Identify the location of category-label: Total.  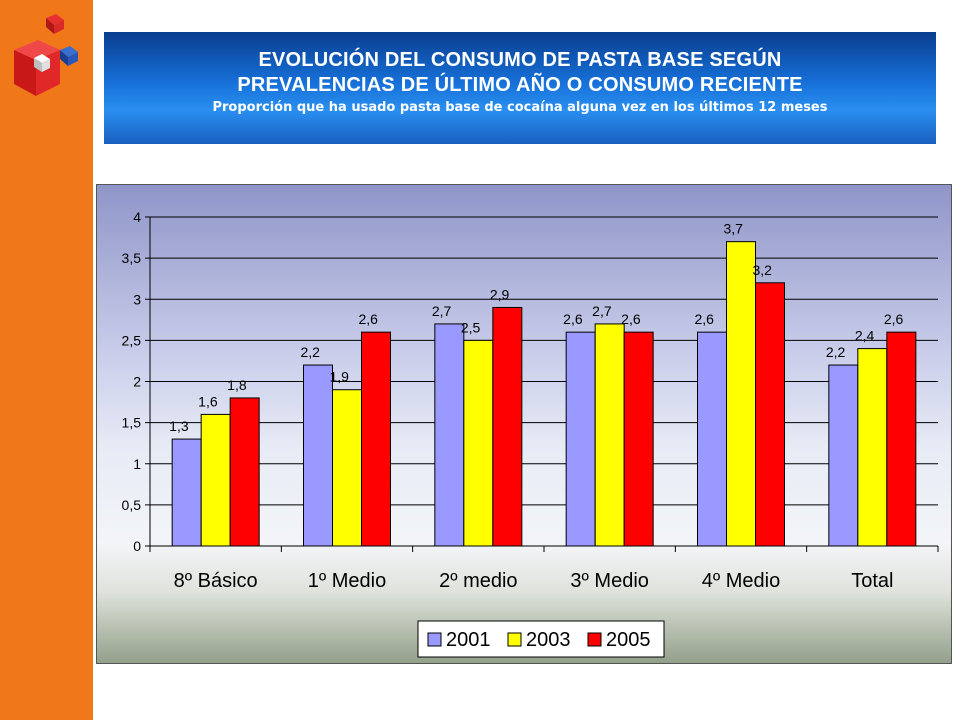
(872, 581).